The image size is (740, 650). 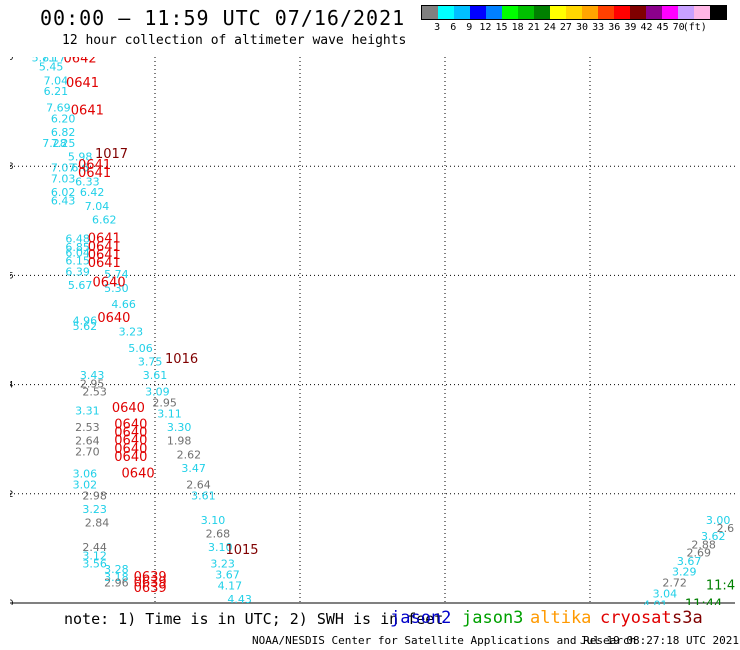 I want to click on lat-tick-label: 50, so click(x=12, y=60).